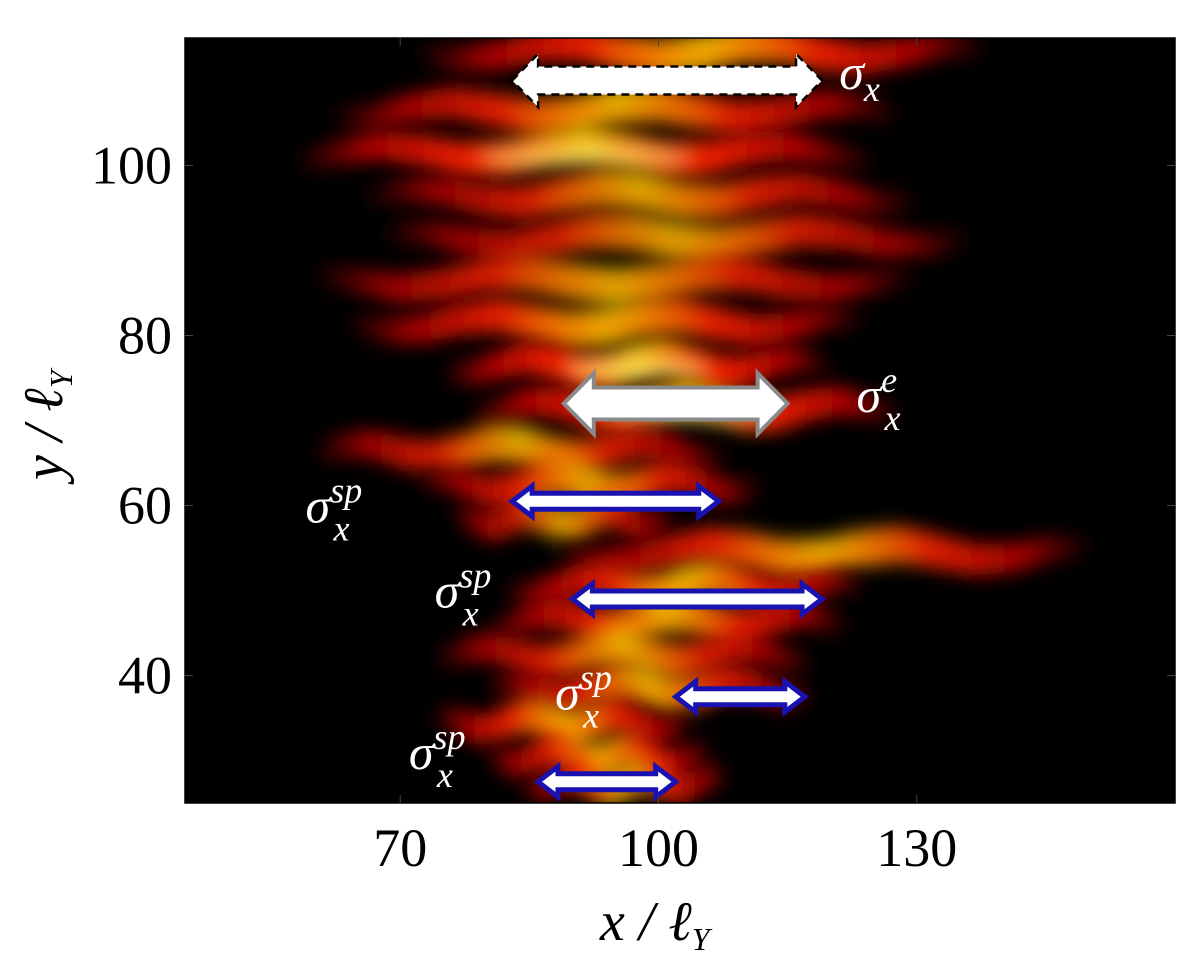 This screenshot has width=1187, height=962. What do you see at coordinates (916, 848) in the screenshot?
I see `x-tick-label: 130` at bounding box center [916, 848].